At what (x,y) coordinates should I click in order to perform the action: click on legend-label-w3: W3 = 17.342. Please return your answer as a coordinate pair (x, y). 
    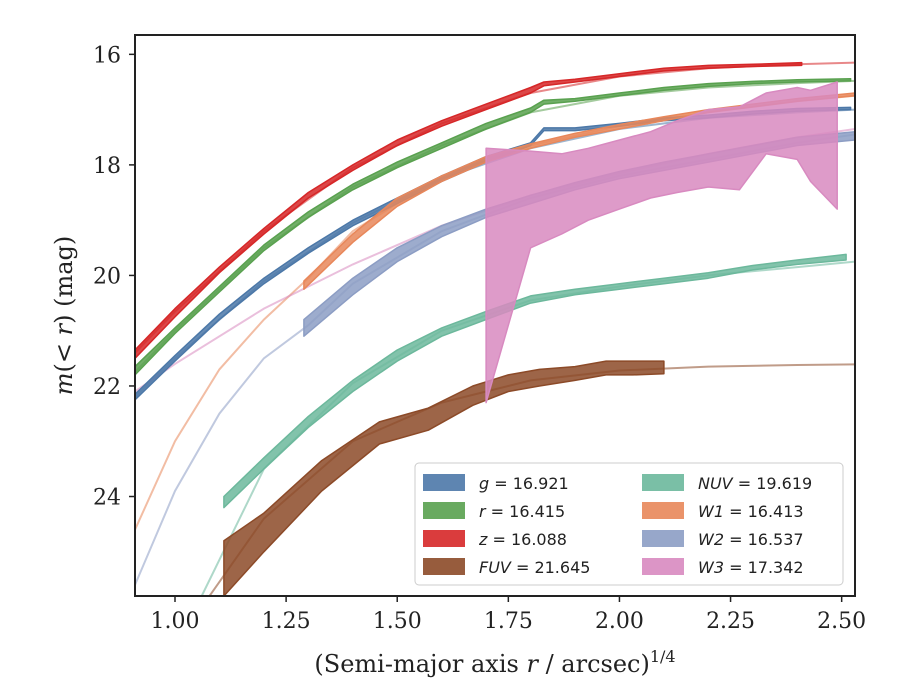
    Looking at the image, I should click on (751, 567).